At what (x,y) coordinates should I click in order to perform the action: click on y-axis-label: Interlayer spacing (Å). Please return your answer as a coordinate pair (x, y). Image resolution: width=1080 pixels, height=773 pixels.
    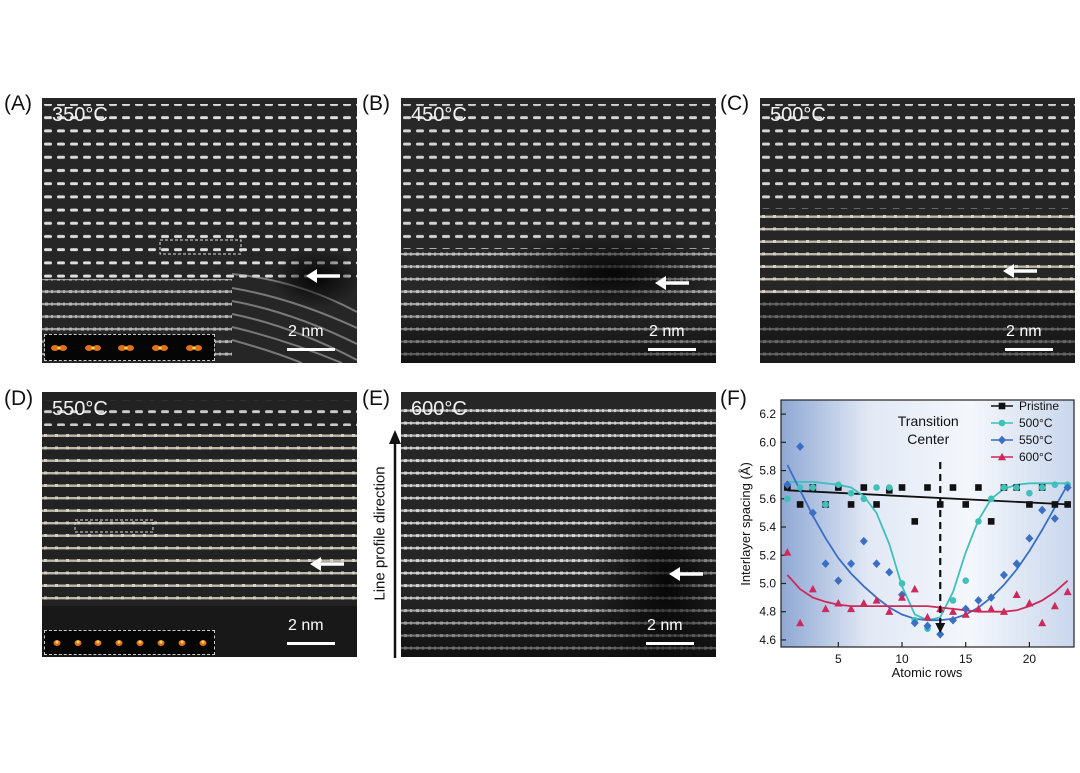
    Looking at the image, I should click on (745, 524).